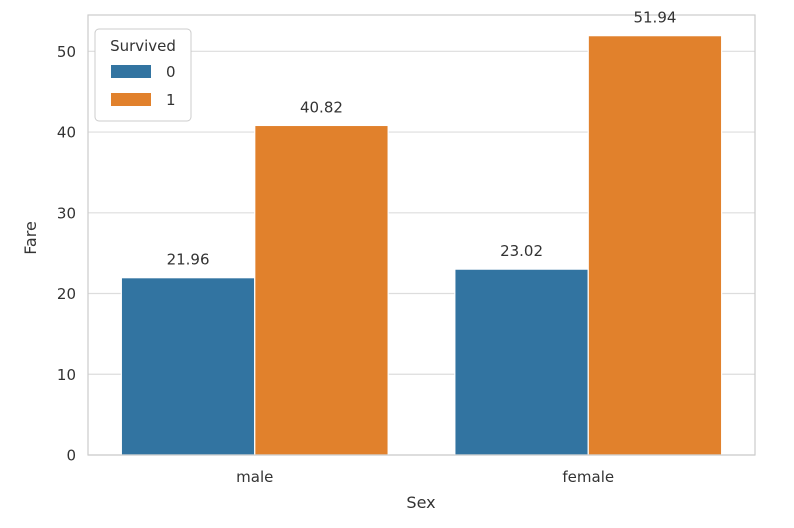  Describe the element at coordinates (66, 213) in the screenshot. I see `y-tick-label: 30` at that location.